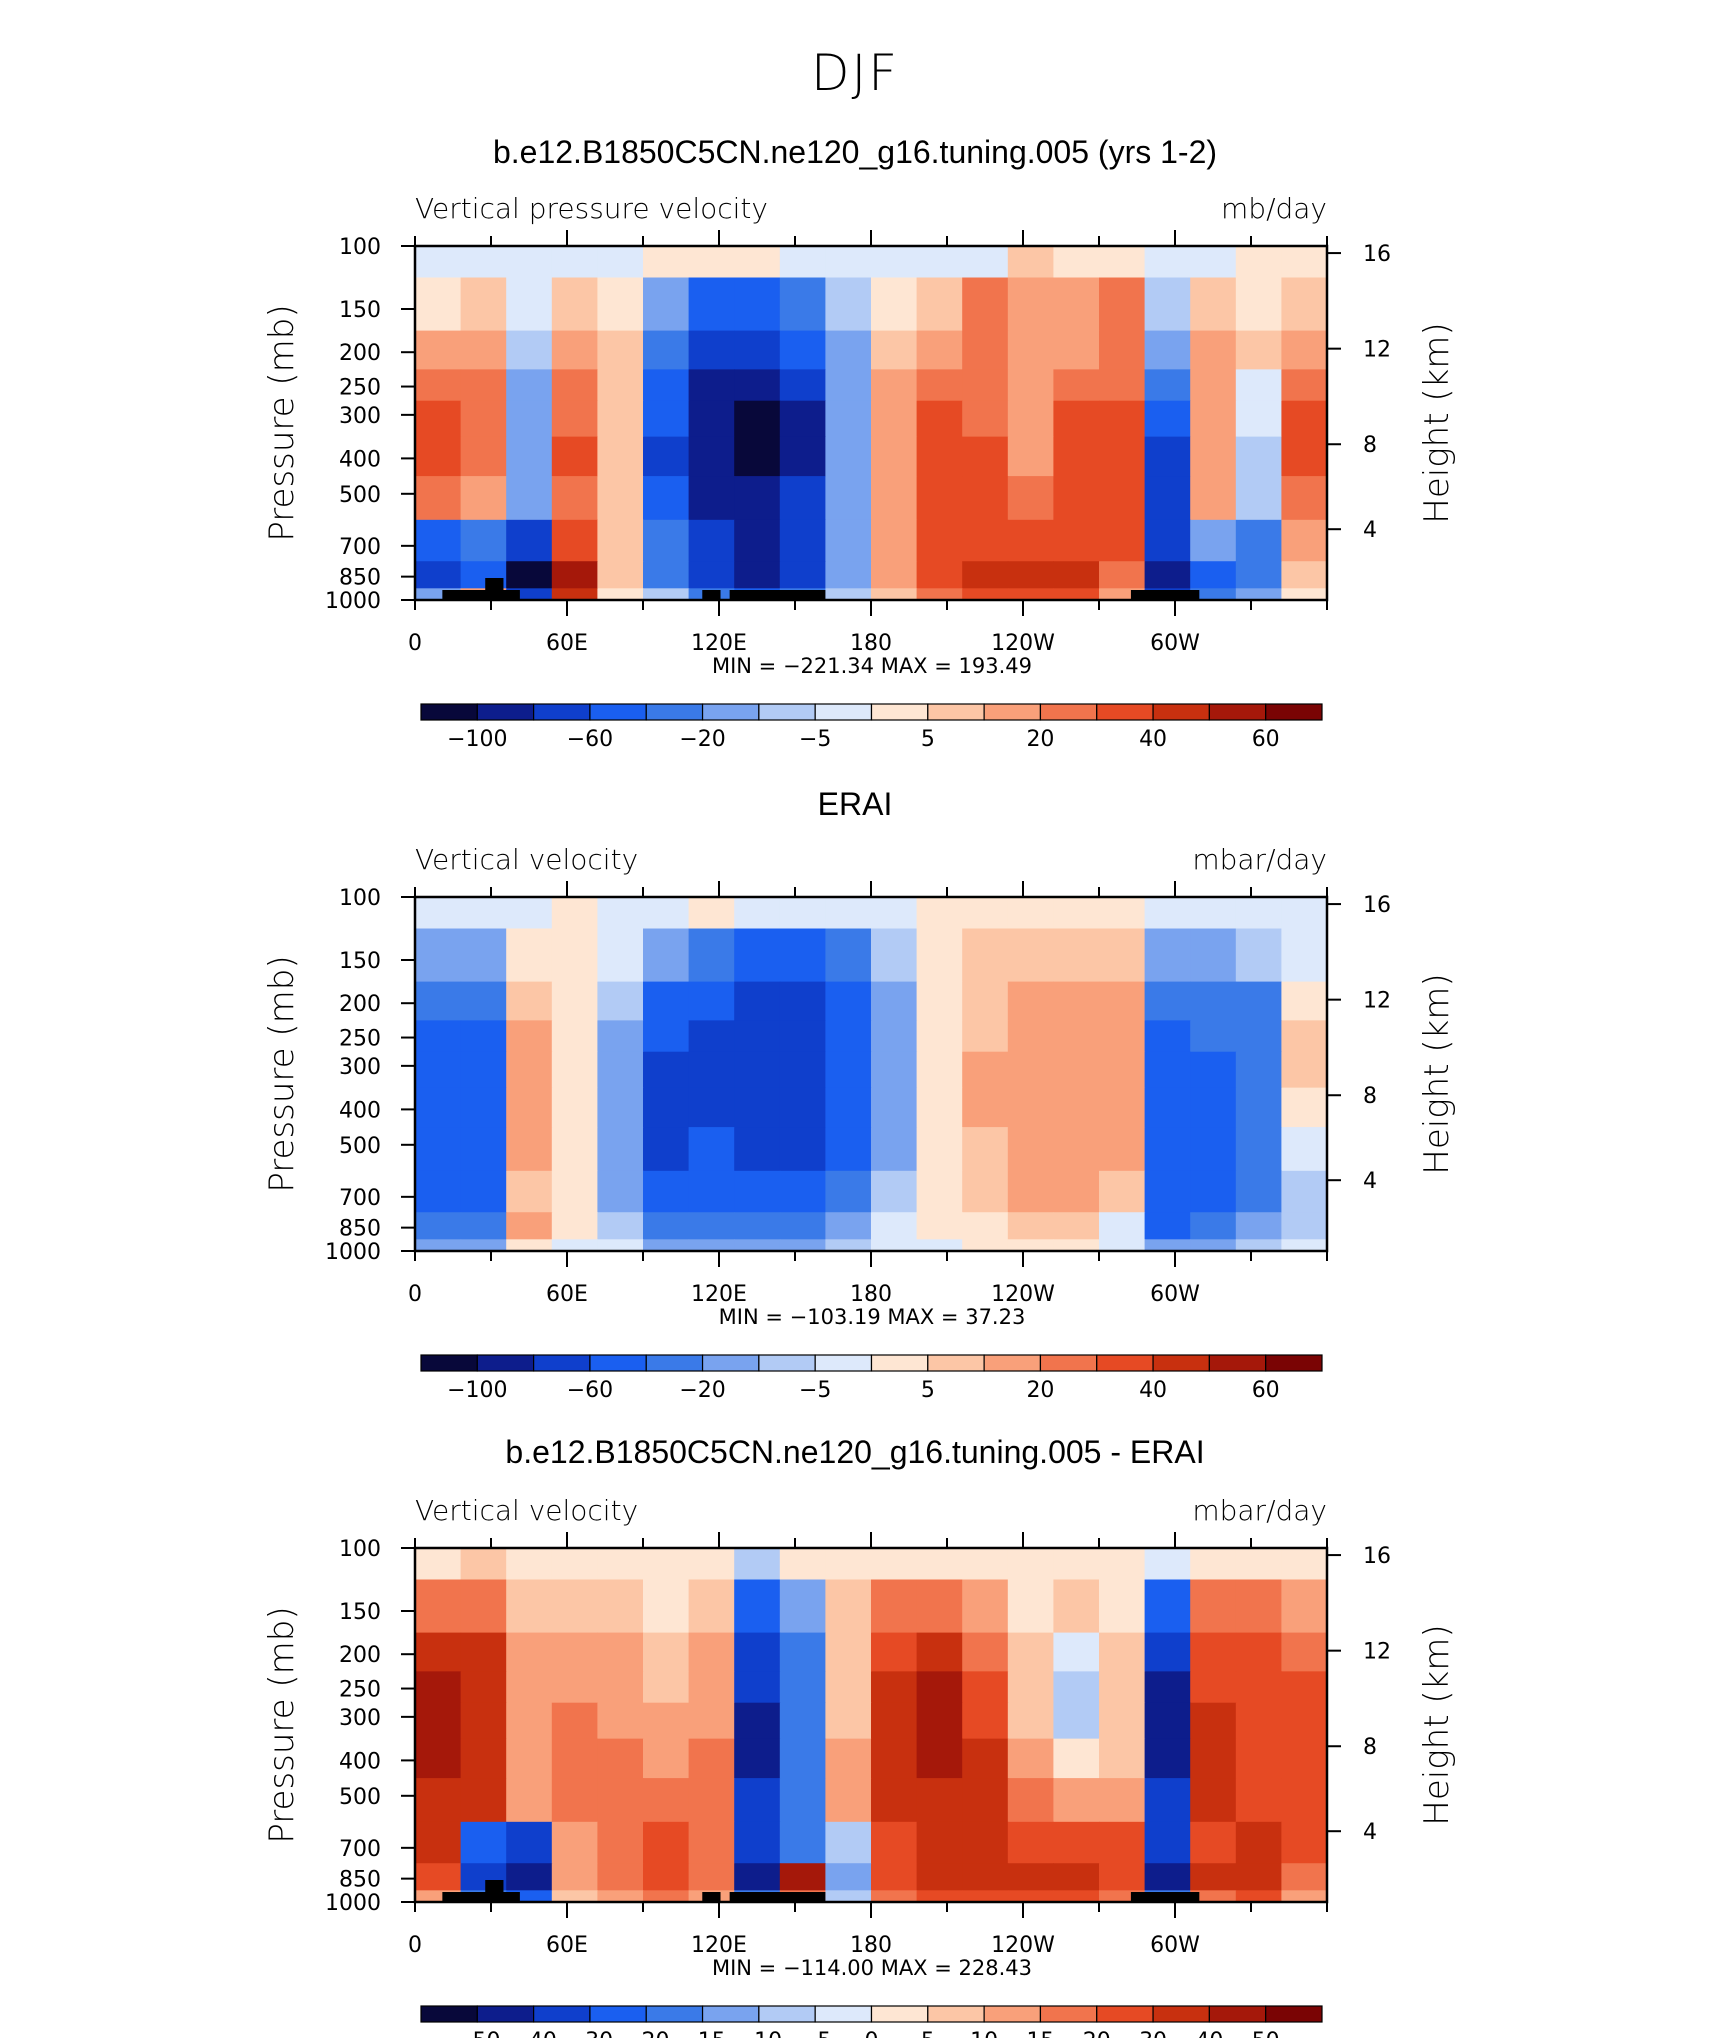 This screenshot has height=2038, width=1710. Describe the element at coordinates (1377, 905) in the screenshot. I see `y2-tick-label: 16` at that location.